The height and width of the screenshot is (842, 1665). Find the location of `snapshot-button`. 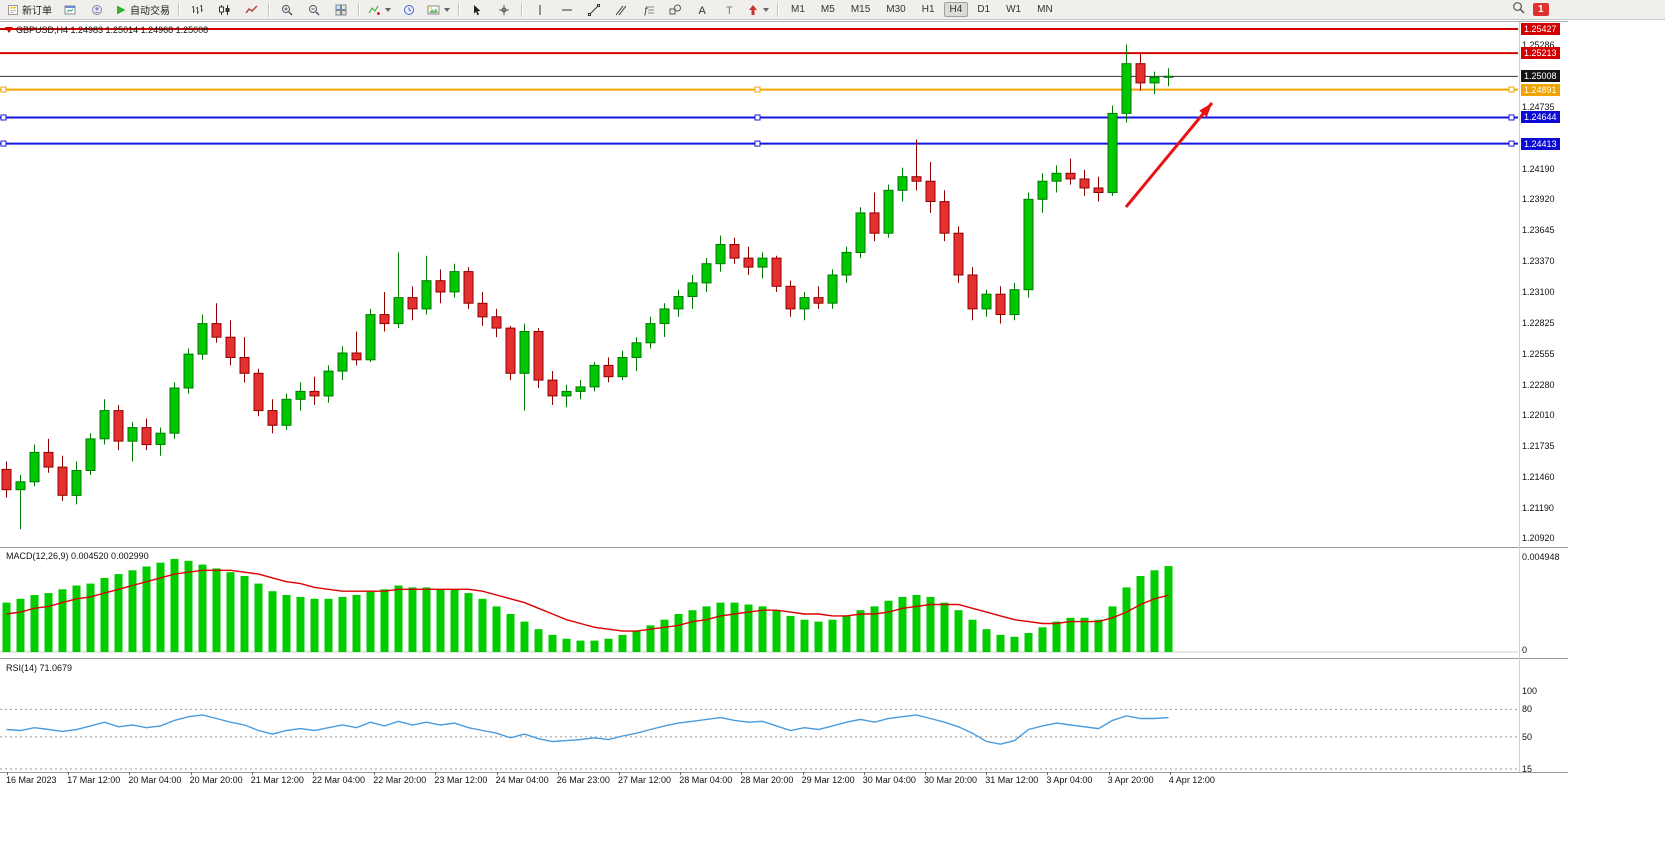

snapshot-button is located at coordinates (438, 9).